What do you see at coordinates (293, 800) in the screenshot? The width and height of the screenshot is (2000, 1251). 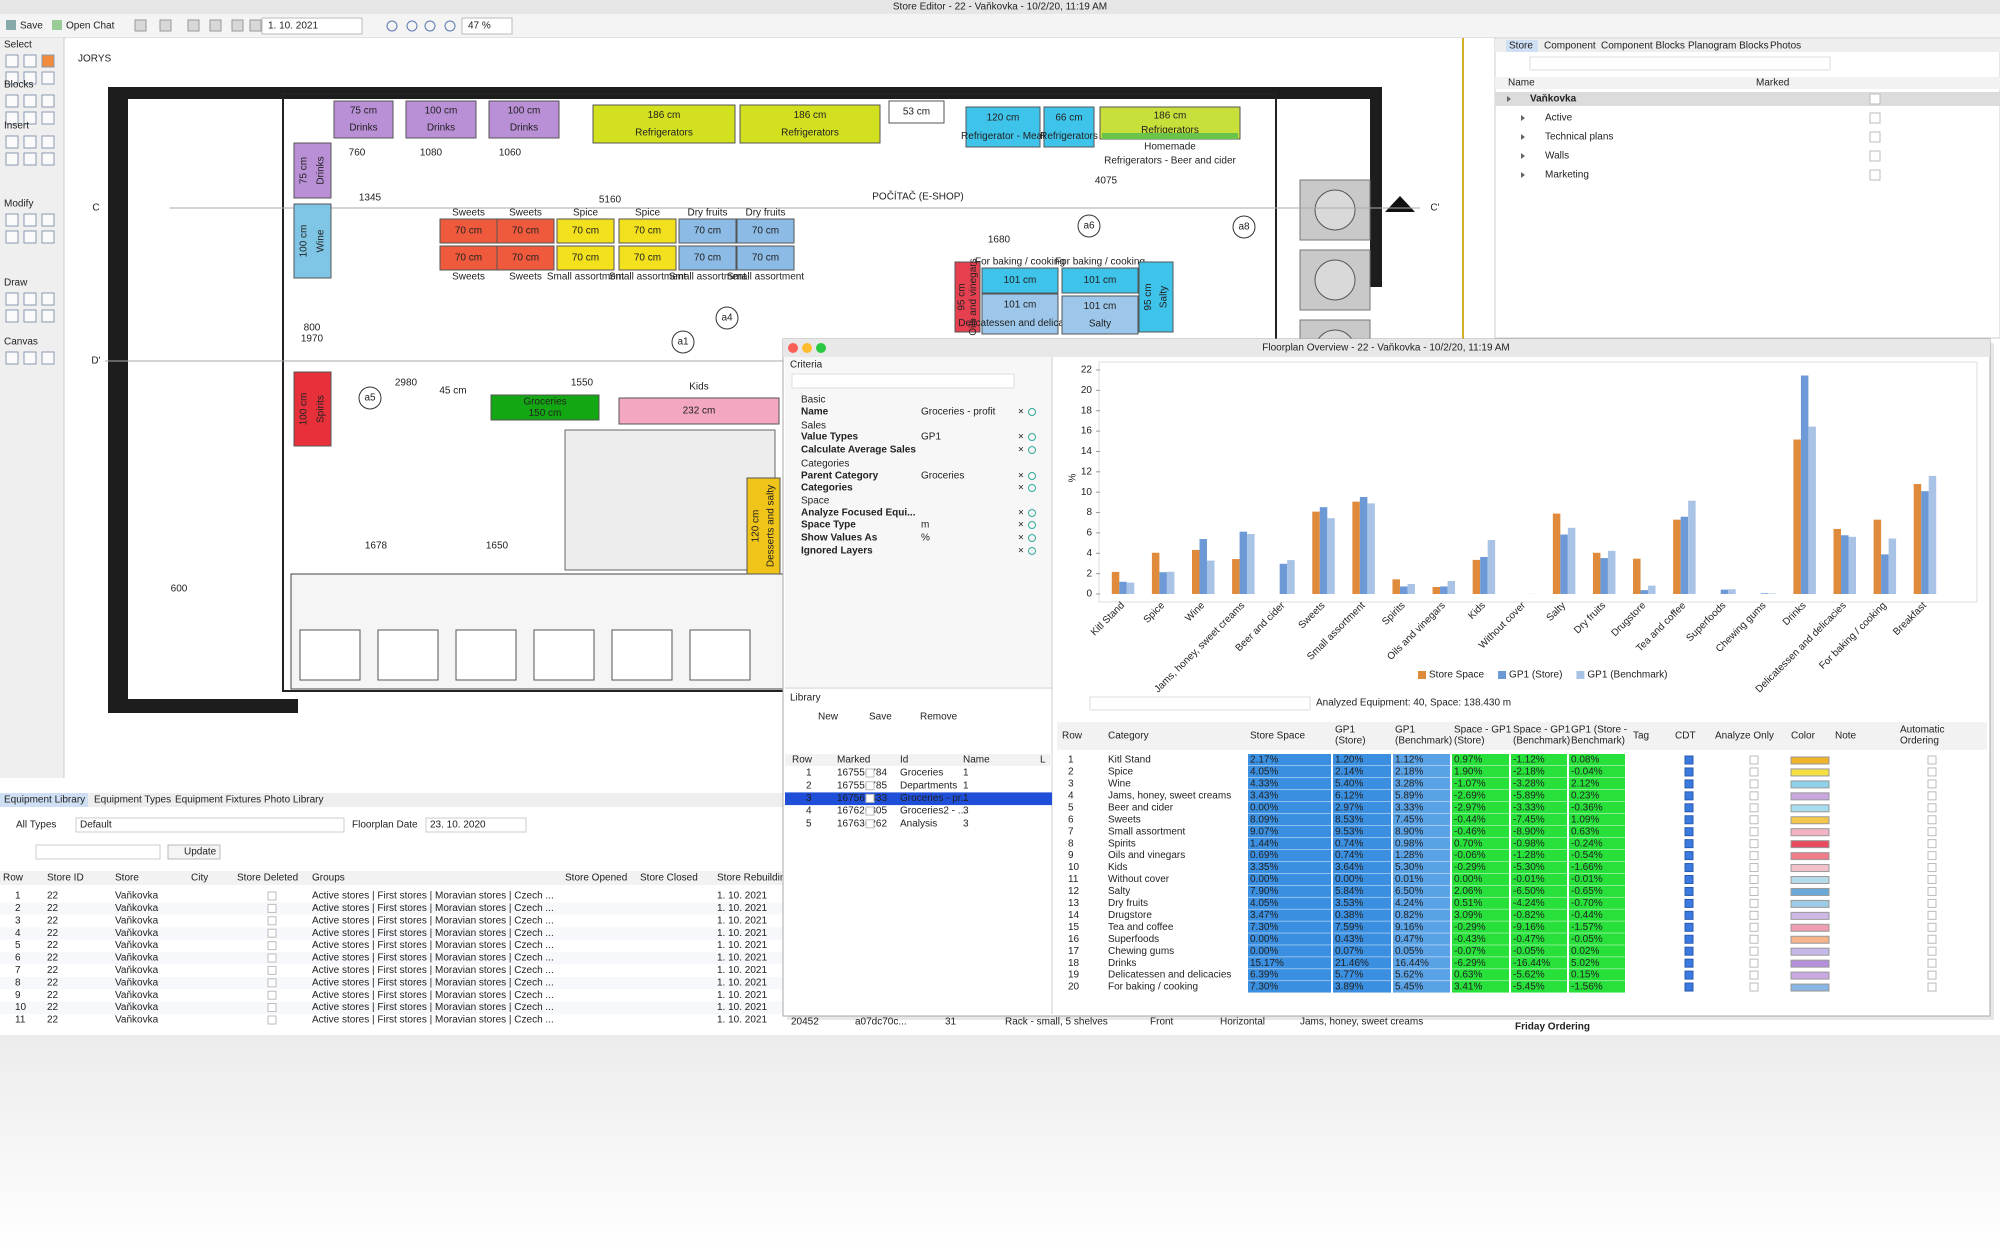 I see `panel-tab: Photo Library` at bounding box center [293, 800].